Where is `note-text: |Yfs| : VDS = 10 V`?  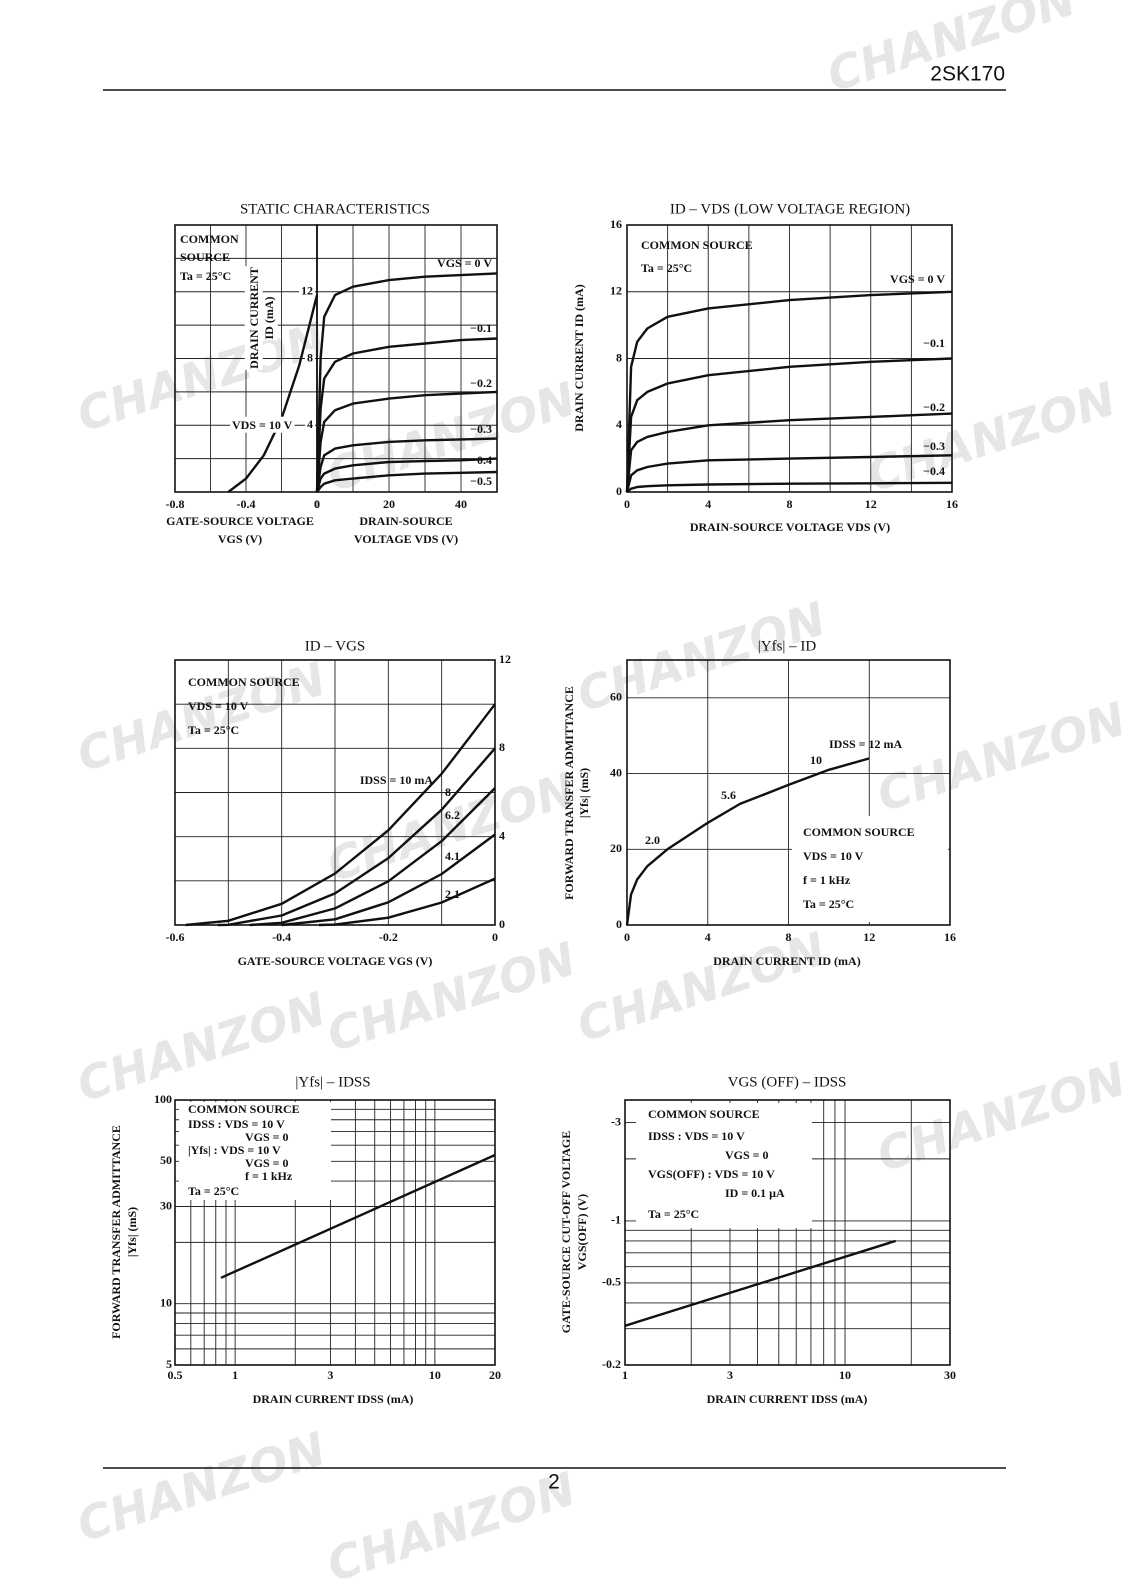
note-text: |Yfs| : VDS = 10 V is located at coordinates (234, 1150).